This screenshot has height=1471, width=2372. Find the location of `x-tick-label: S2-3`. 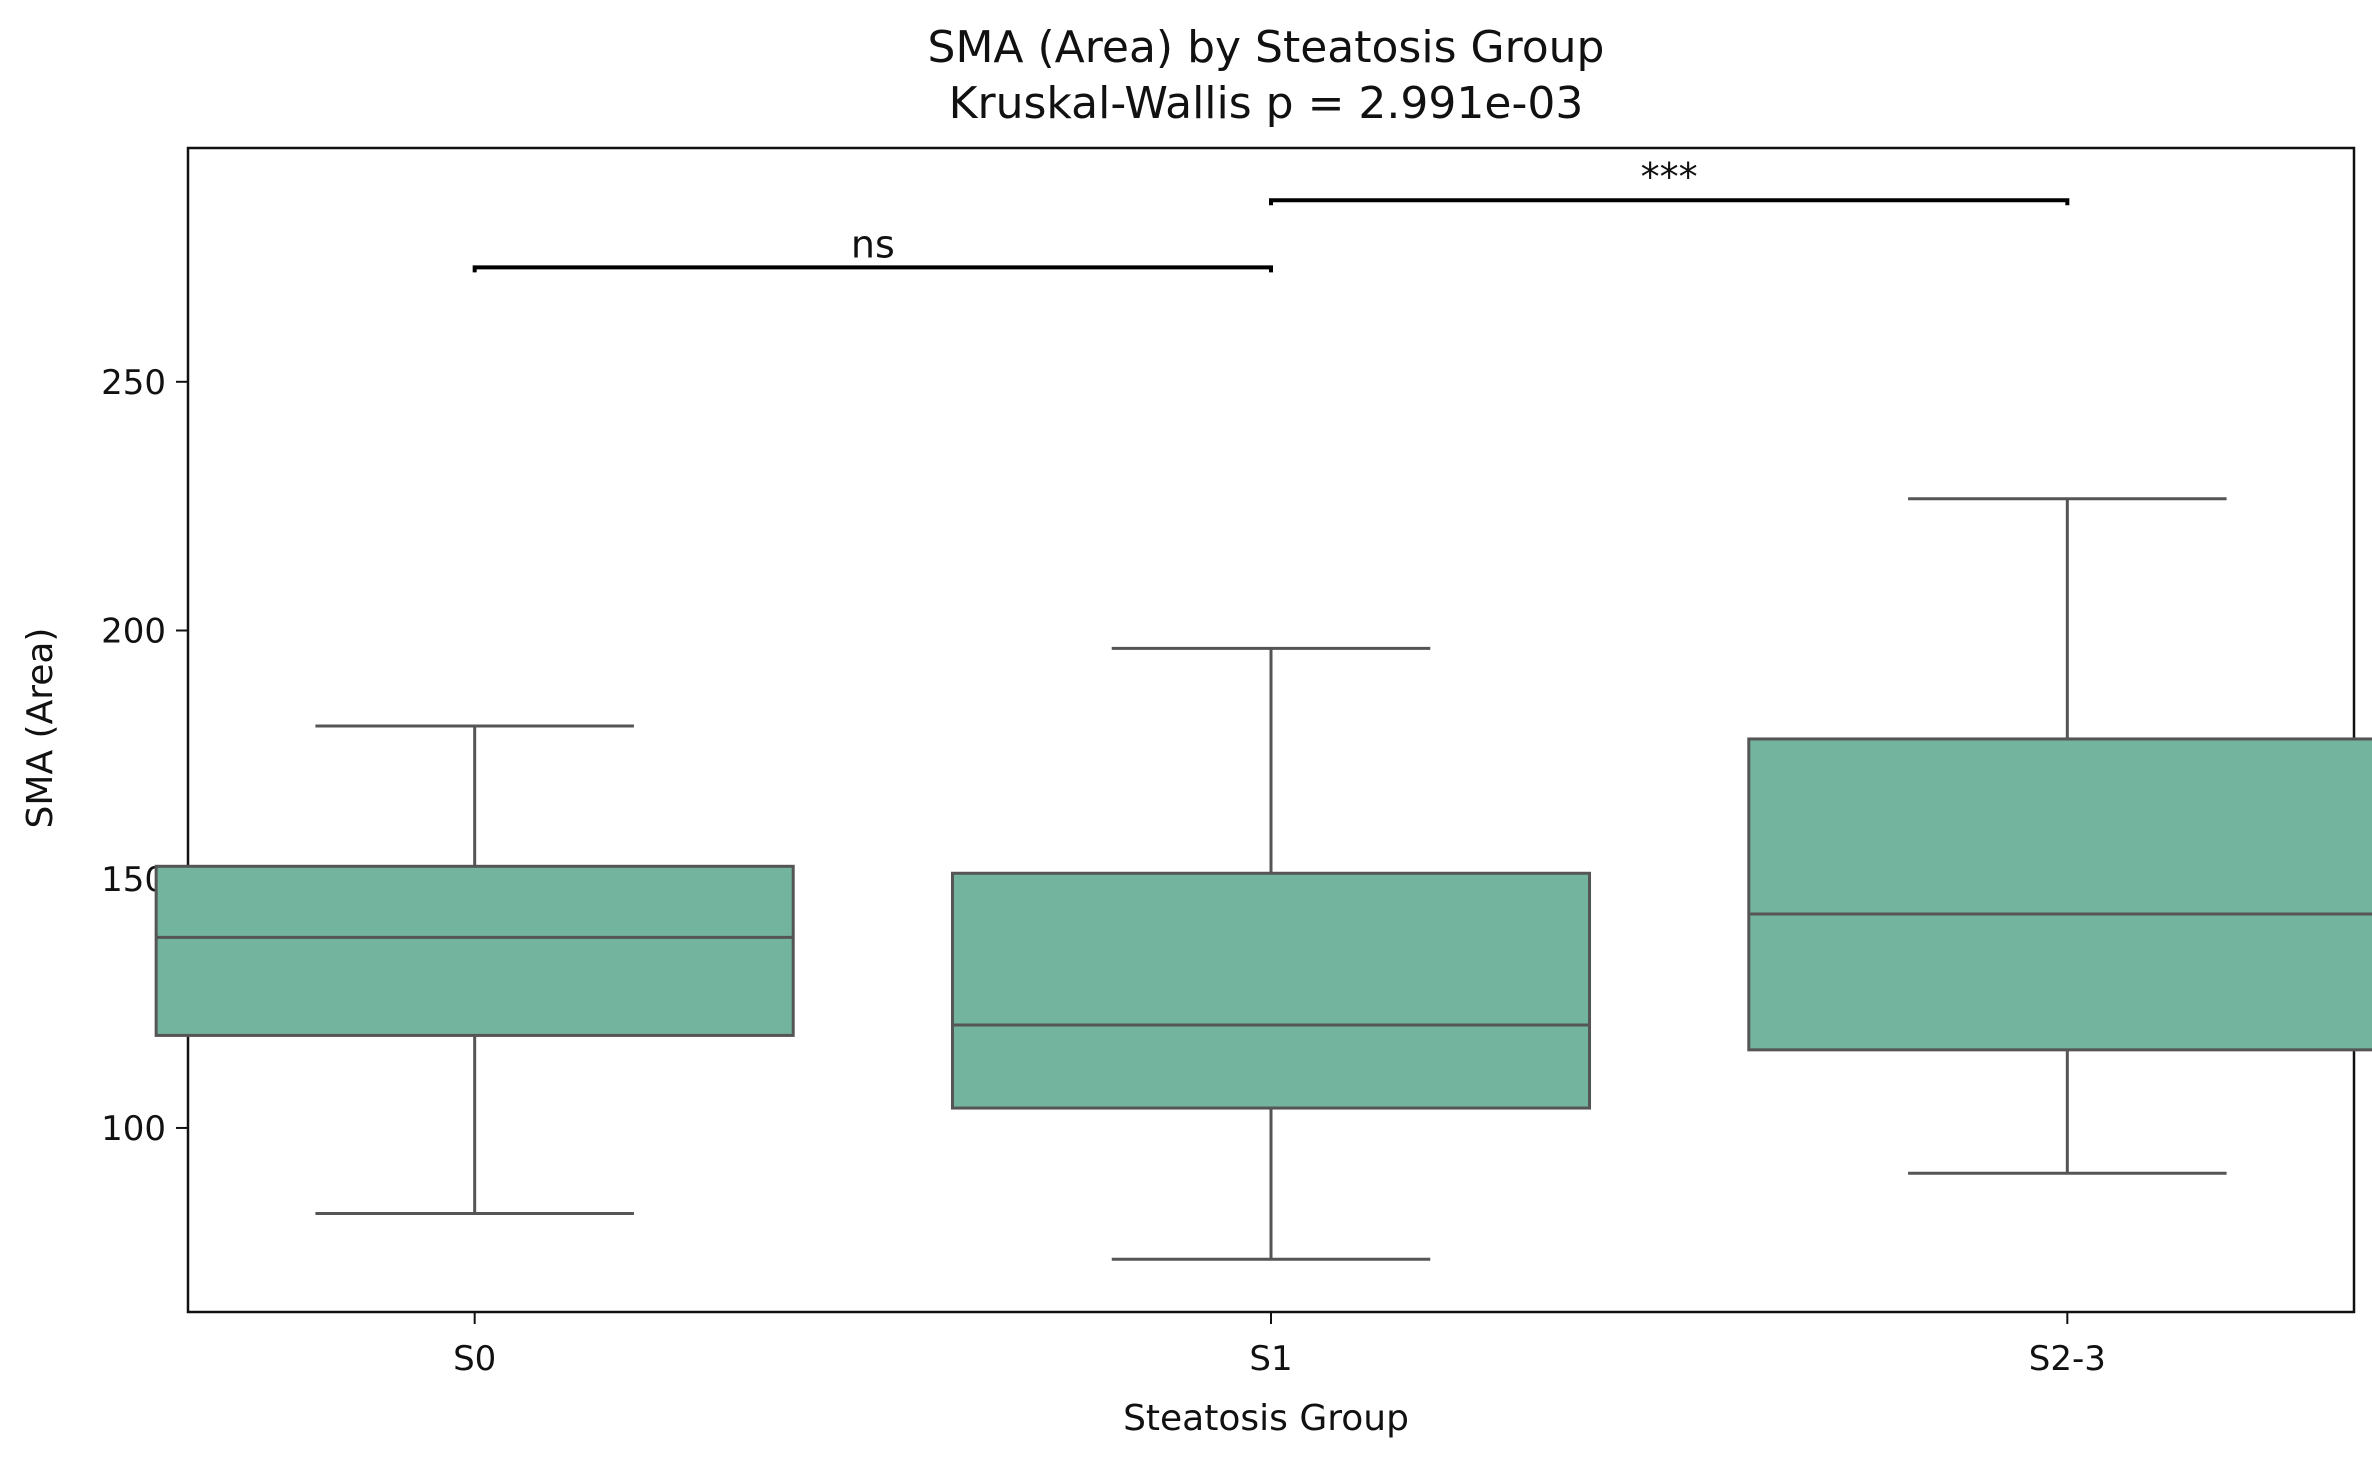

x-tick-label: S2-3 is located at coordinates (2067, 1359).